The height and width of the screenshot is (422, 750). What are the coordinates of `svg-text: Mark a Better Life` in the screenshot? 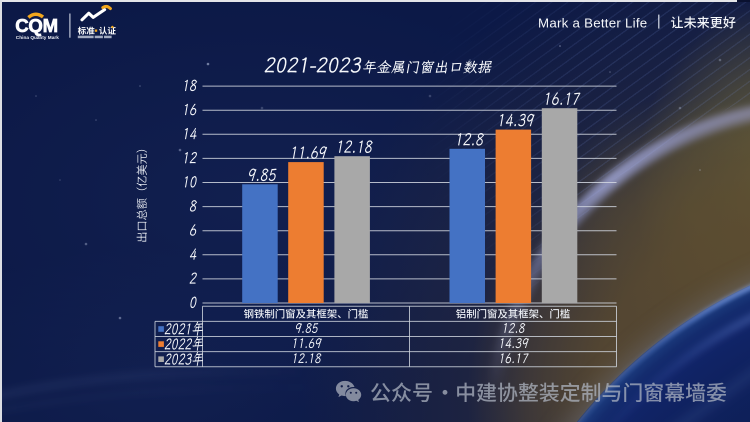 It's located at (592, 23).